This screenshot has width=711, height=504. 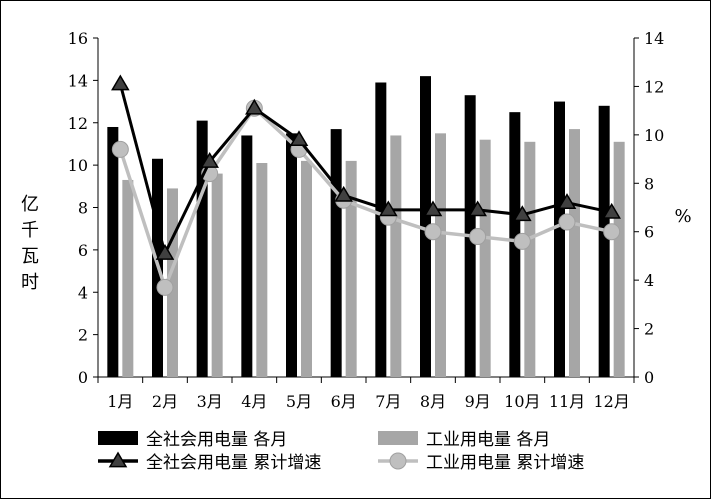 I want to click on x-tick-label: 2月, so click(x=165, y=401).